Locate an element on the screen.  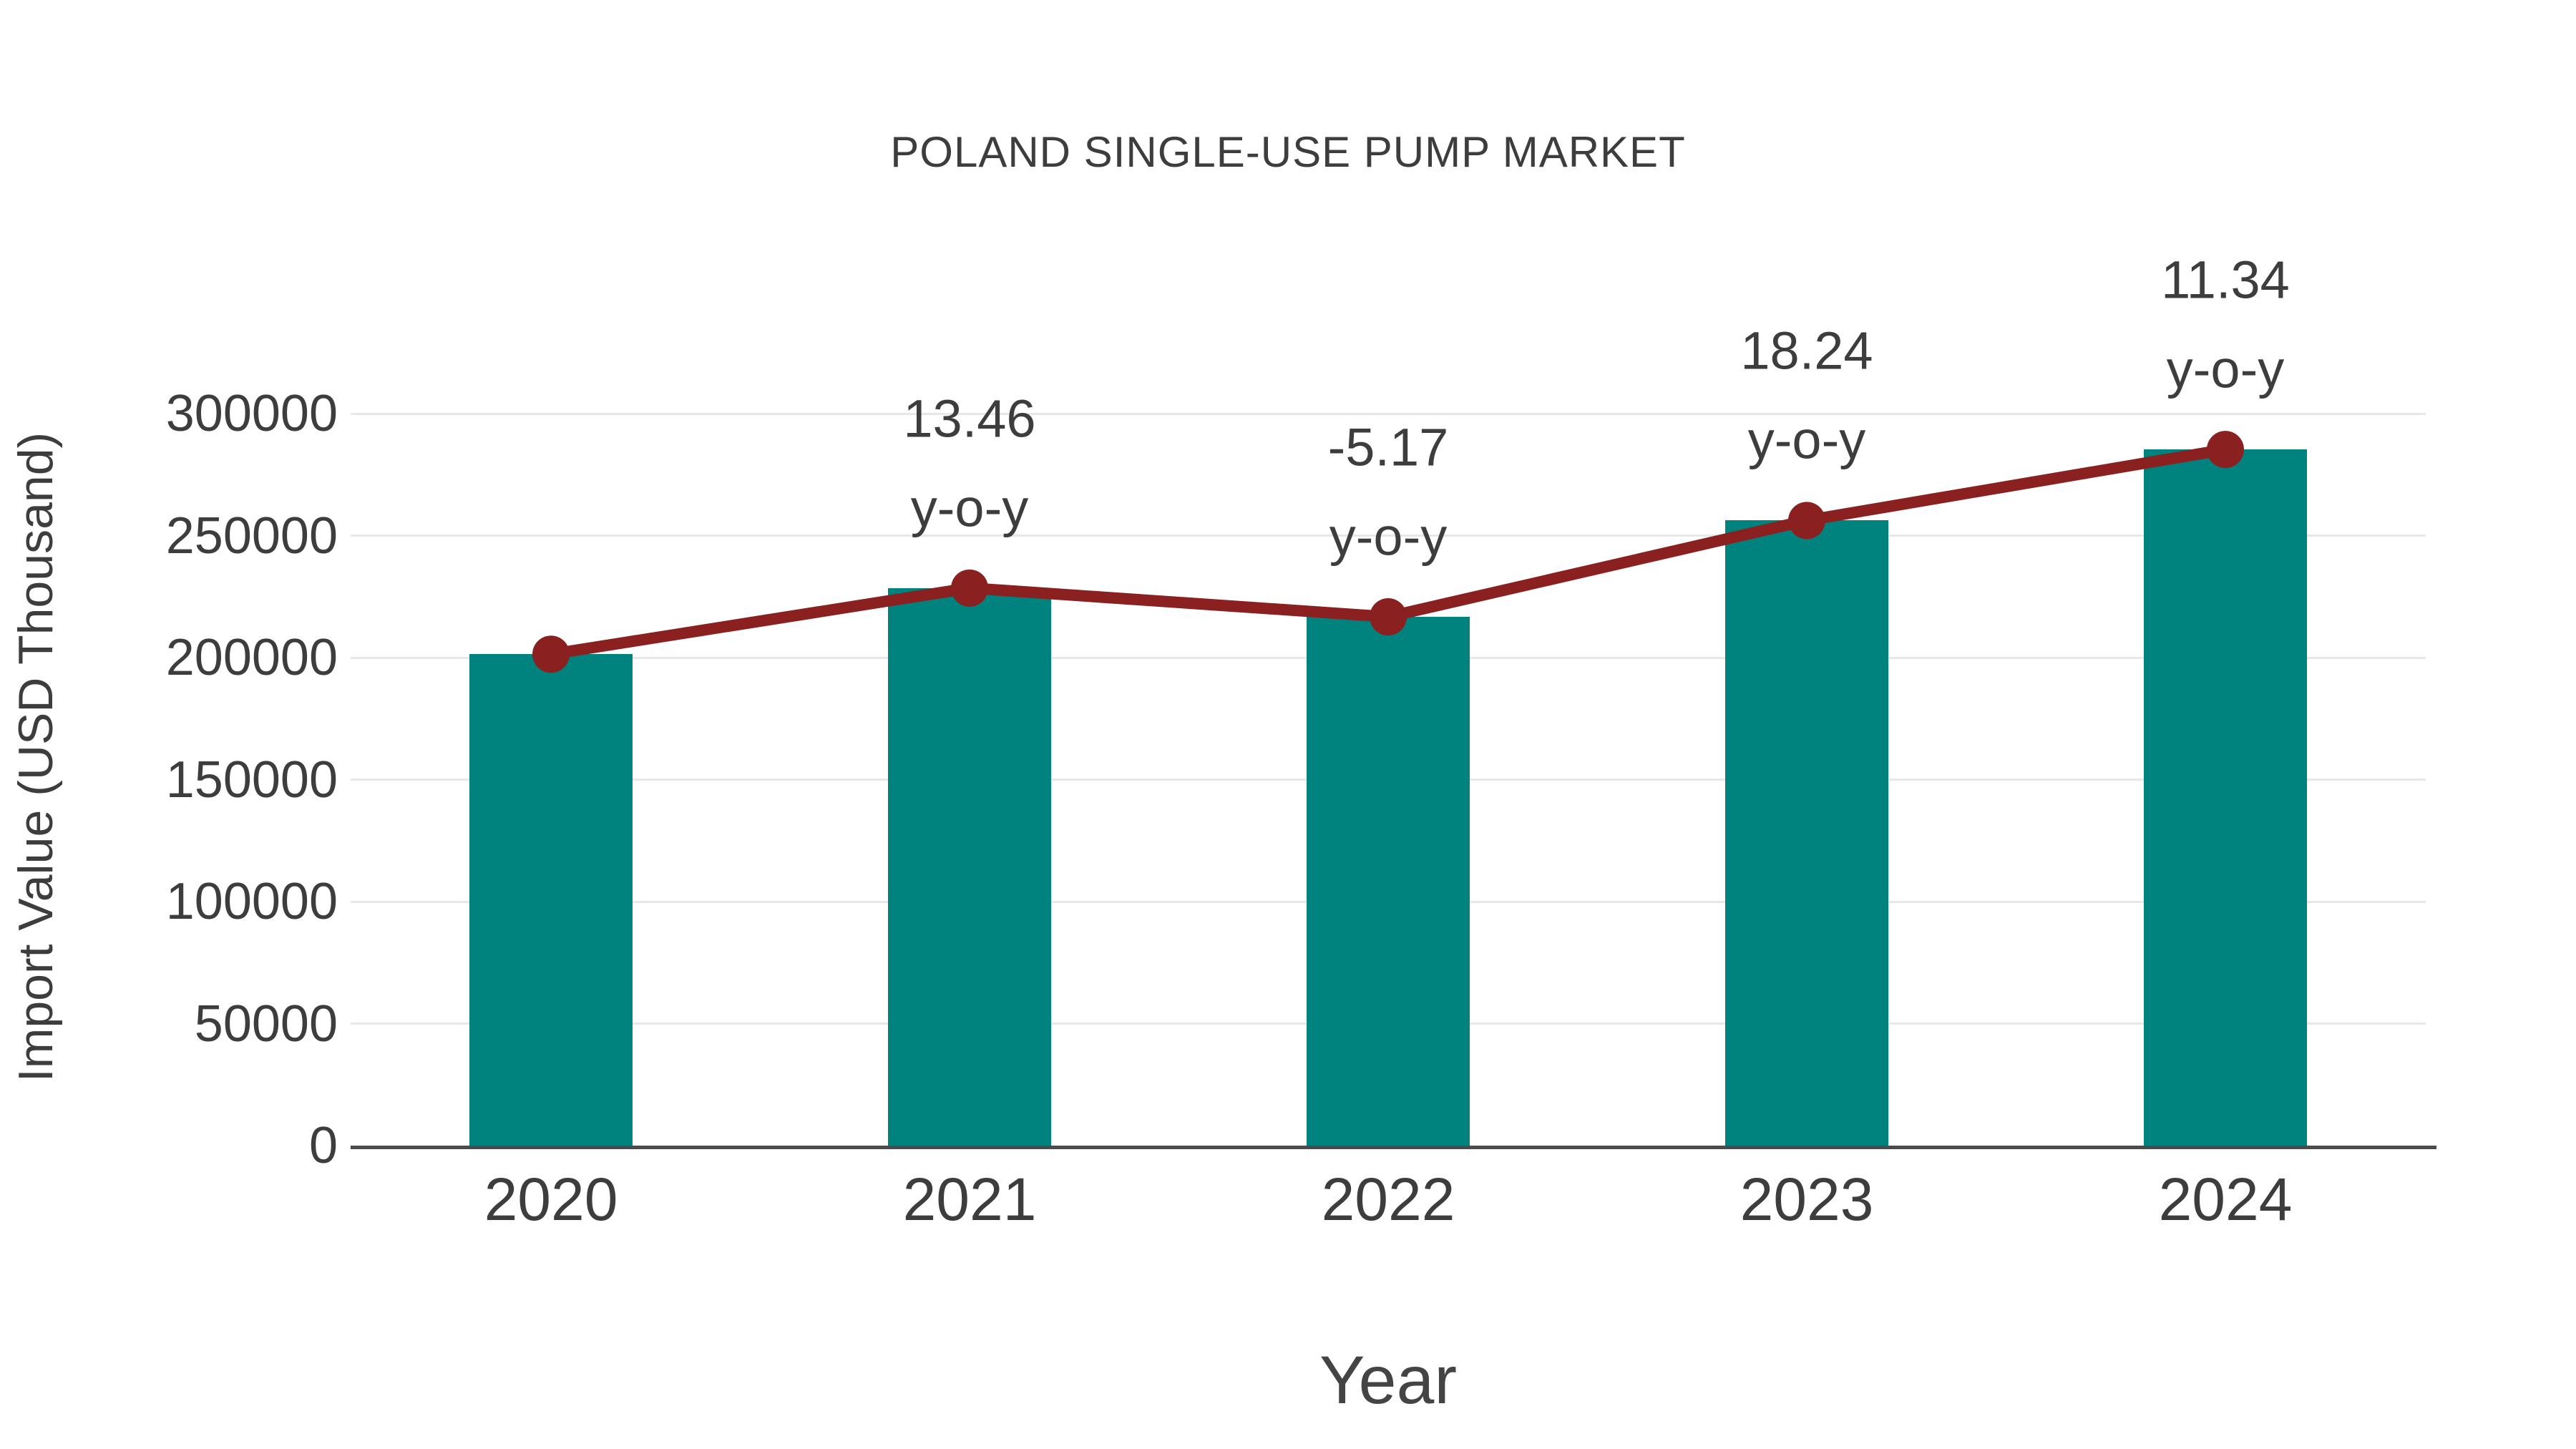
y-tick-label-300000: 300000 is located at coordinates (251, 413).